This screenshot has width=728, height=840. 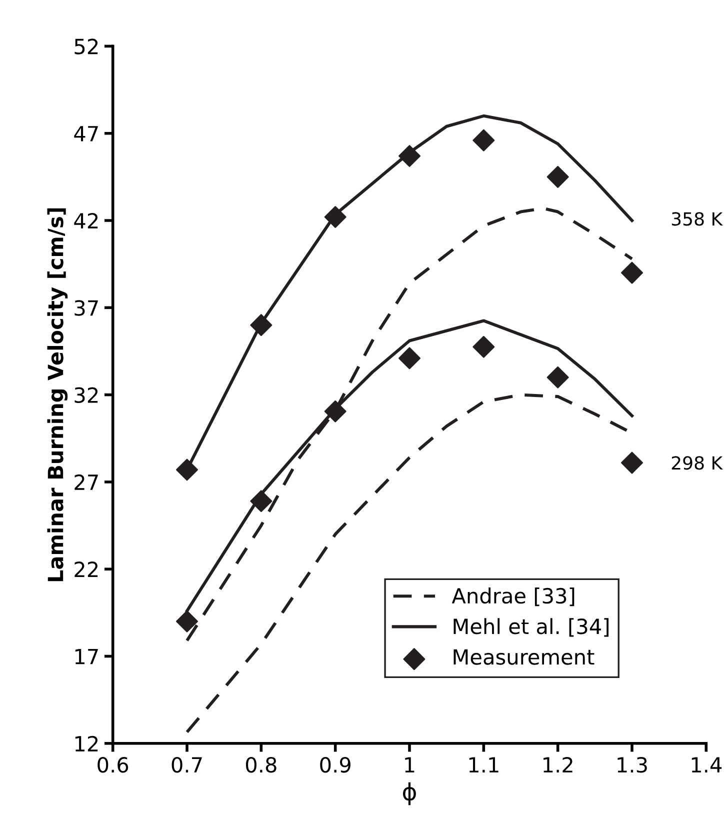 I want to click on x-tick-label: 1.1, so click(x=483, y=764).